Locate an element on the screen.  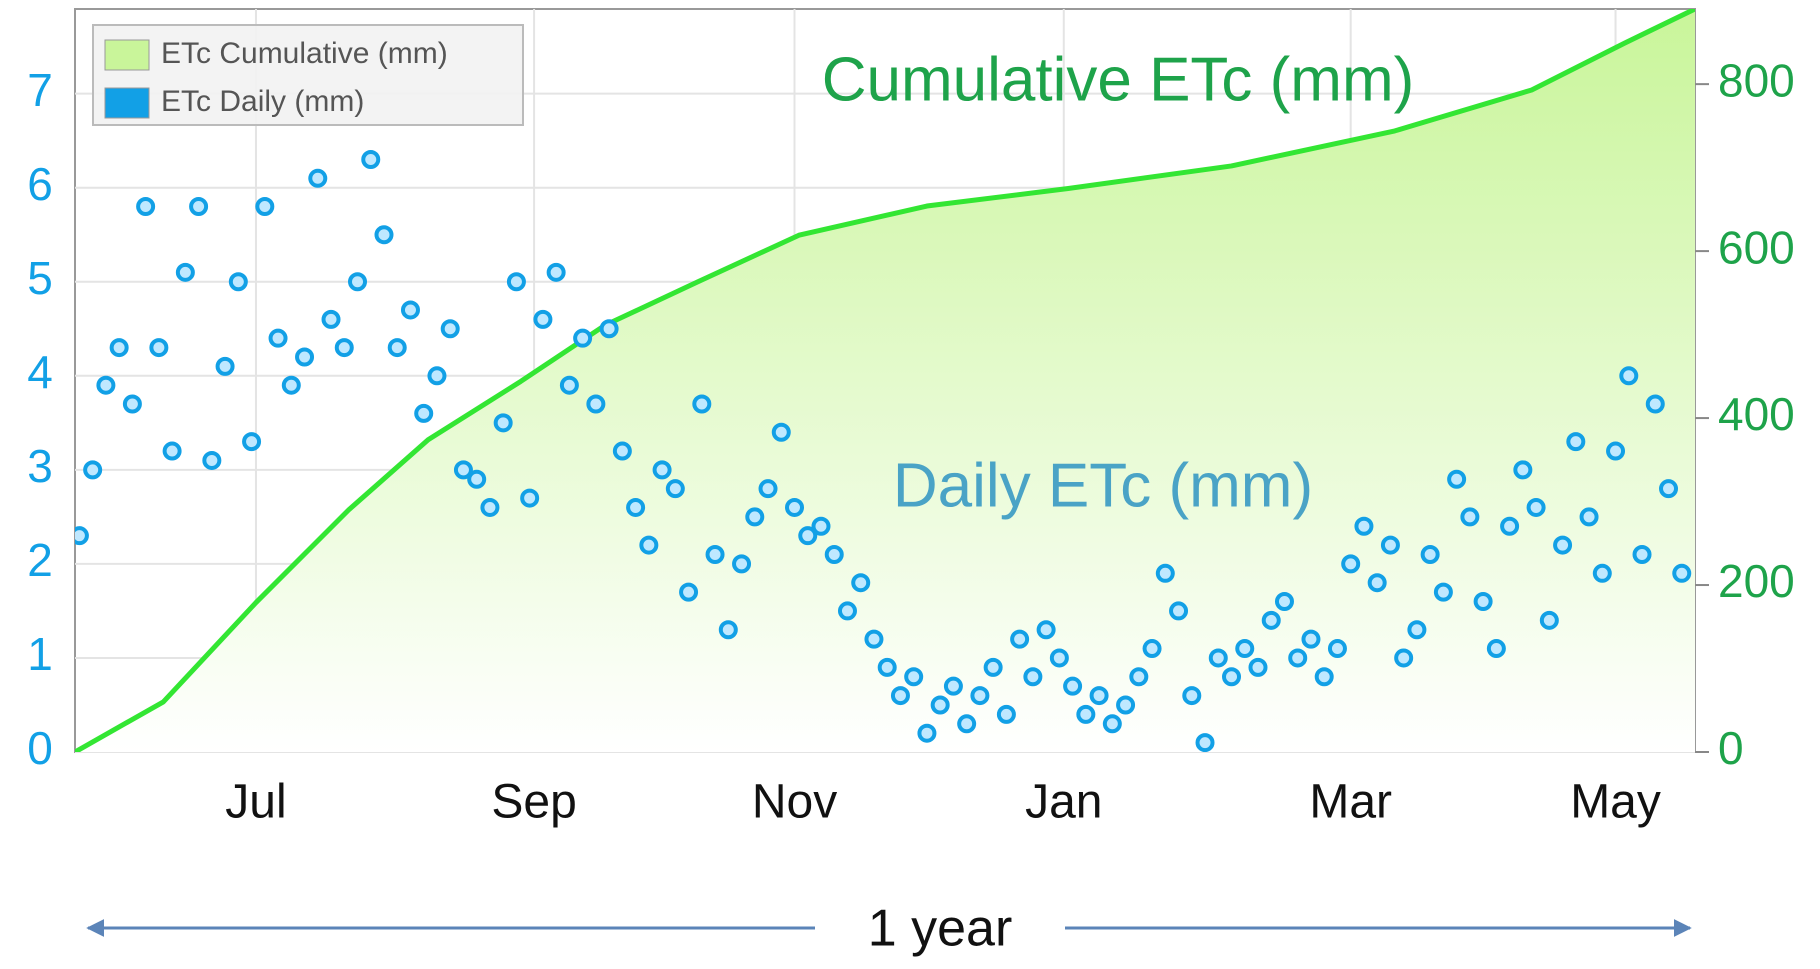
y-tick-label: 5 is located at coordinates (40, 278).